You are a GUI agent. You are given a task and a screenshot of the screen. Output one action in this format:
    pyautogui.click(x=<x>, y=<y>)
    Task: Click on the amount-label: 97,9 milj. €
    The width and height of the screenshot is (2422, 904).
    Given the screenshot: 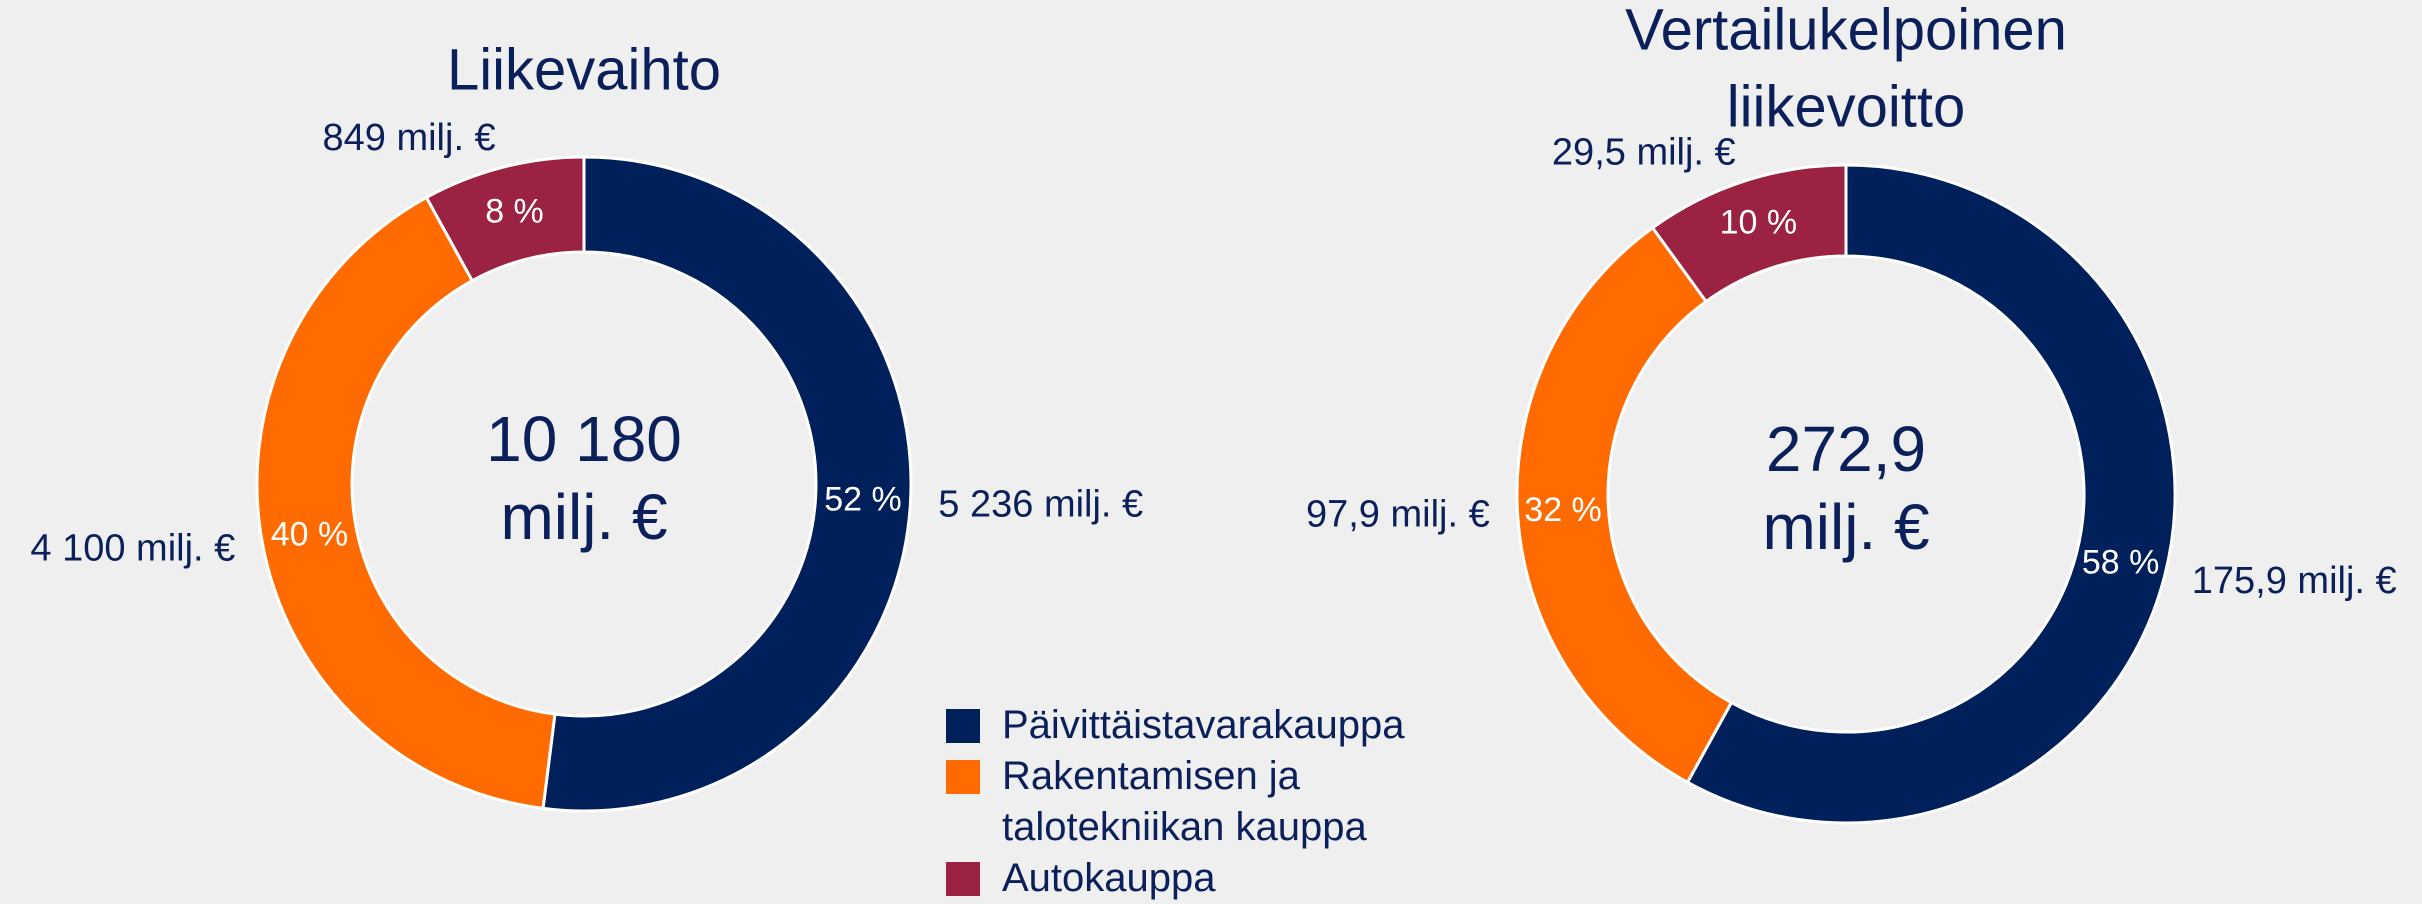 What is the action you would take?
    pyautogui.click(x=1398, y=514)
    